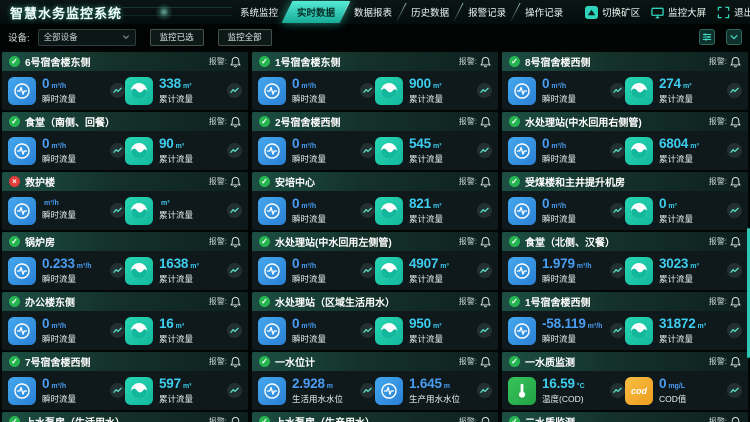  I want to click on device-card-body: 0 m³/h 瞬时流量 900 m³ 累计流量, so click(375, 90).